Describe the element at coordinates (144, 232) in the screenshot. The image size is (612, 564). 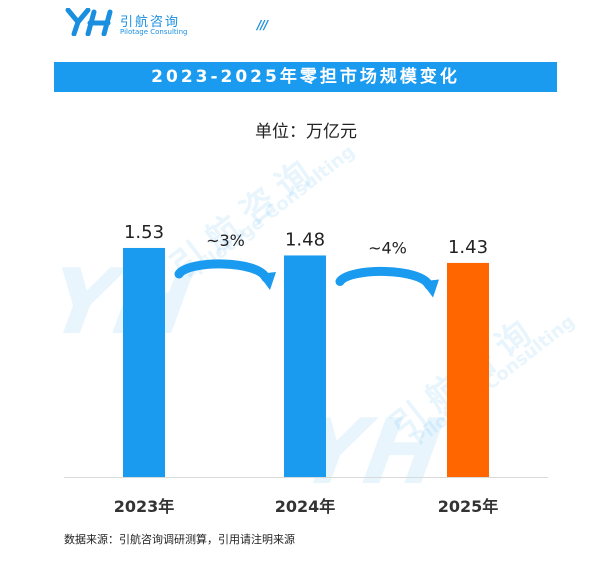
I see `data-label-1: 1.53` at that location.